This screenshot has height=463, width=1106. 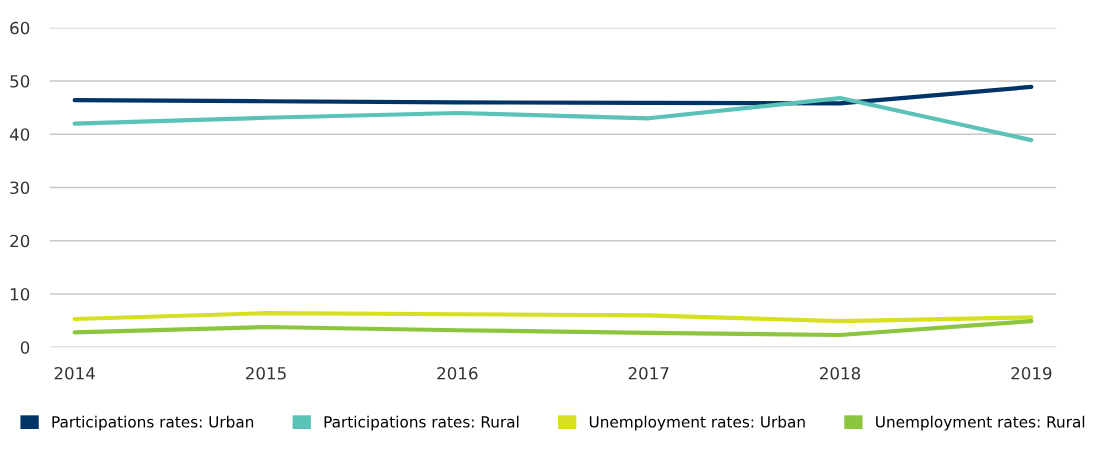 I want to click on x-tick-label: 2016, so click(x=457, y=373).